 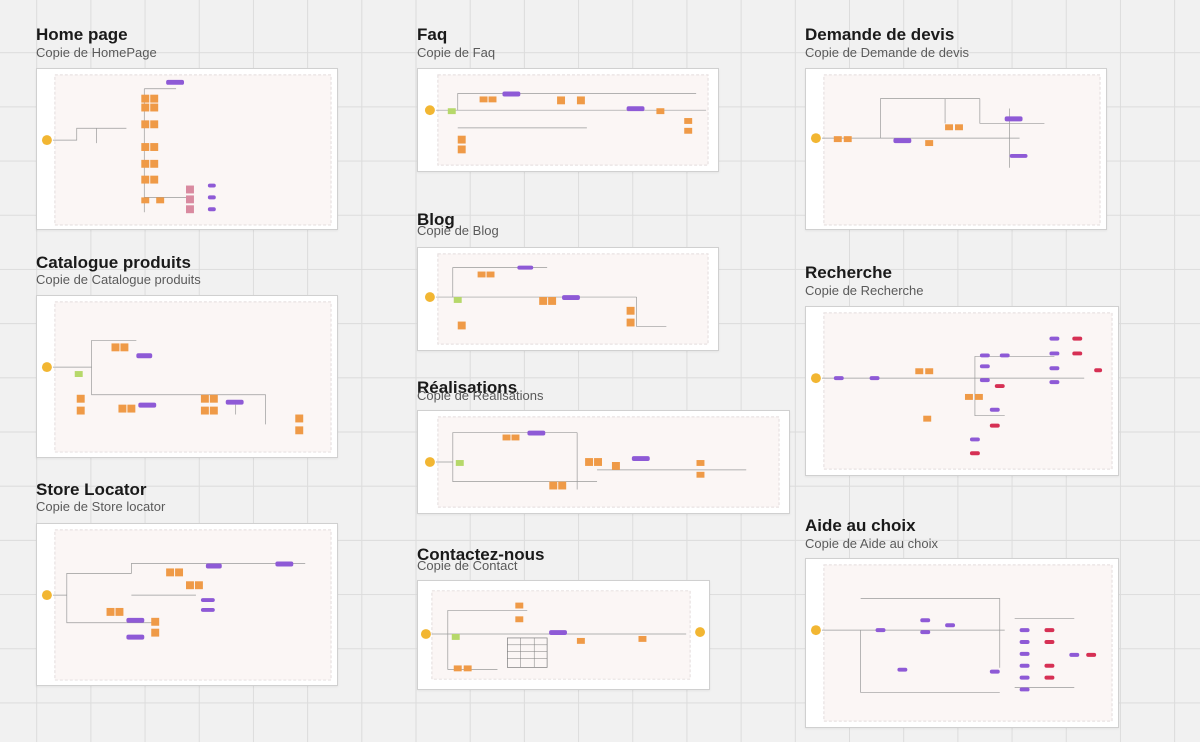 What do you see at coordinates (481, 554) in the screenshot?
I see `board-title-contactez-nous: Contactez-nous` at bounding box center [481, 554].